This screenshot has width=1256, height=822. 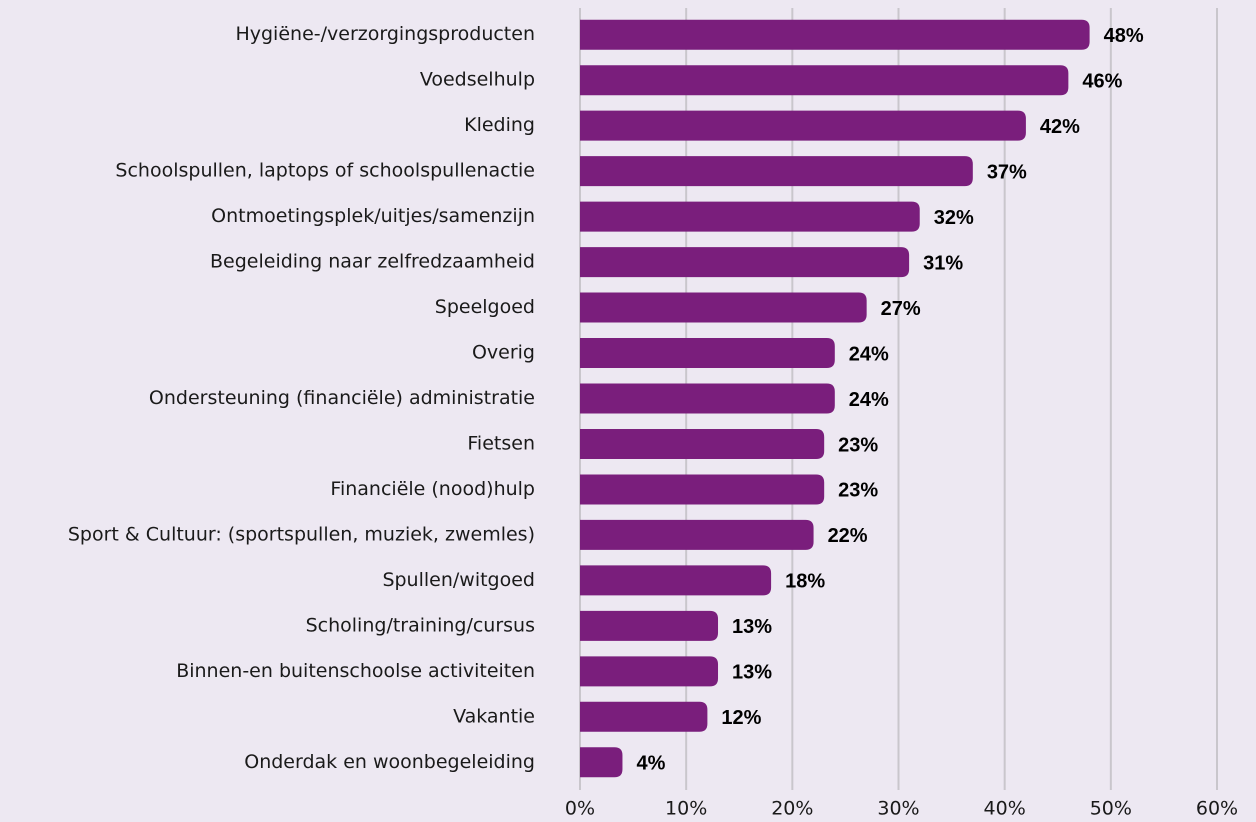 I want to click on y-tick-label: Overig, so click(x=503, y=353).